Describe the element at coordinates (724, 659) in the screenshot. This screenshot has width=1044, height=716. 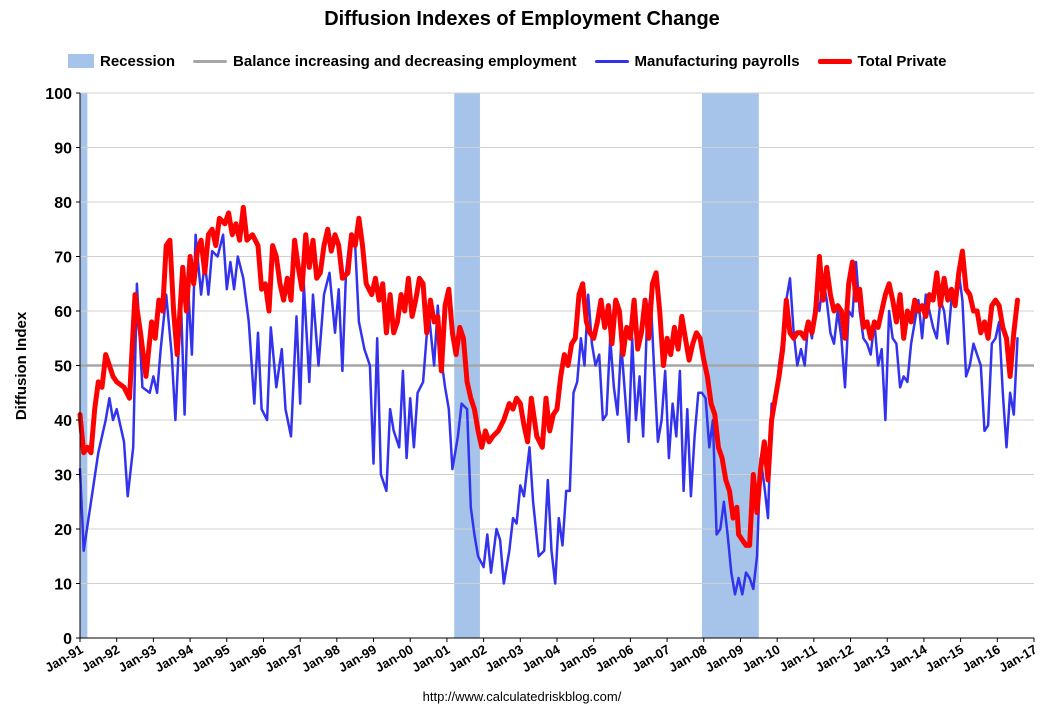
I see `x-tick-label-Jan-09: Jan-09` at that location.